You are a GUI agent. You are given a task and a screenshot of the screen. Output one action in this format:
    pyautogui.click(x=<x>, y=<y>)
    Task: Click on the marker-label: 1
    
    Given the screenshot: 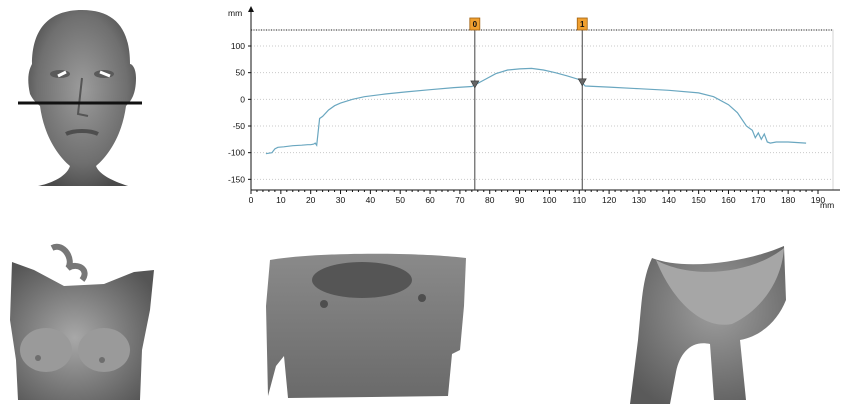 What is the action you would take?
    pyautogui.click(x=582, y=24)
    